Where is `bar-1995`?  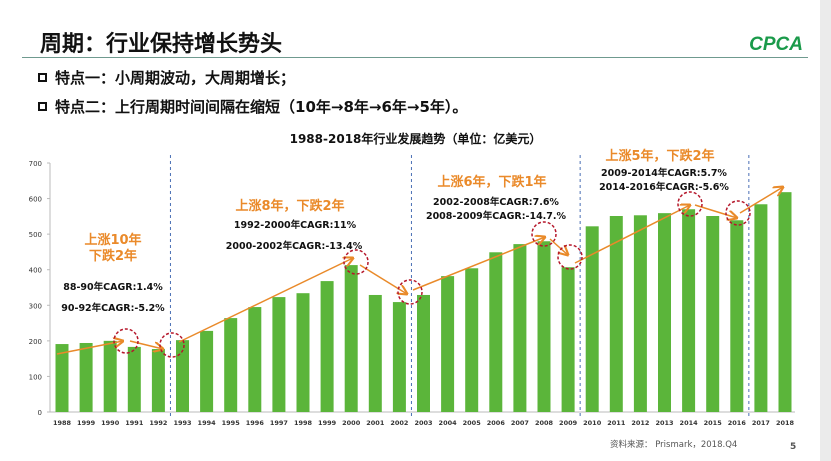 bar-1995 is located at coordinates (231, 365).